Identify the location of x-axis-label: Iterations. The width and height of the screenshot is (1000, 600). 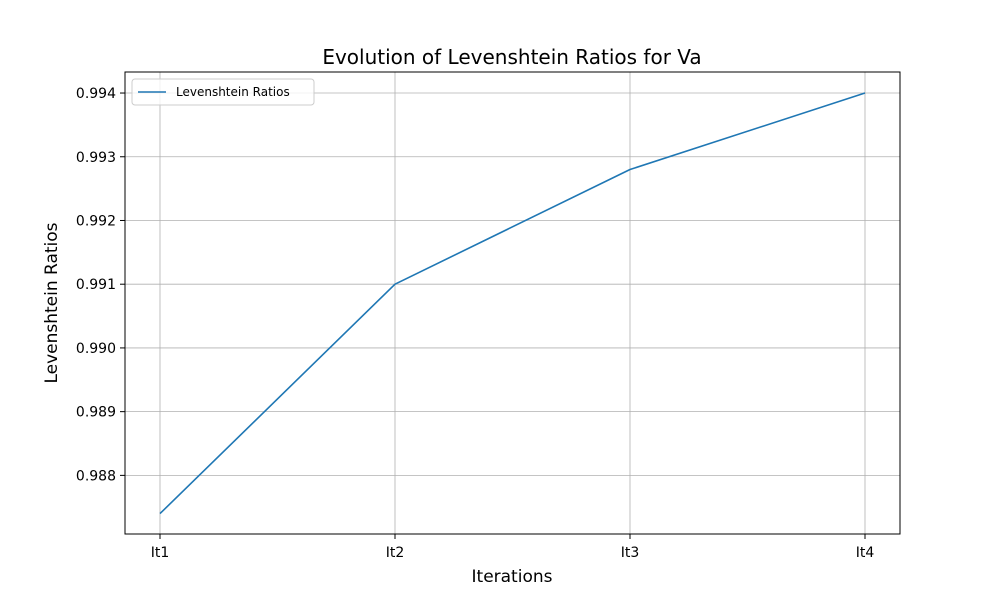
(512, 577).